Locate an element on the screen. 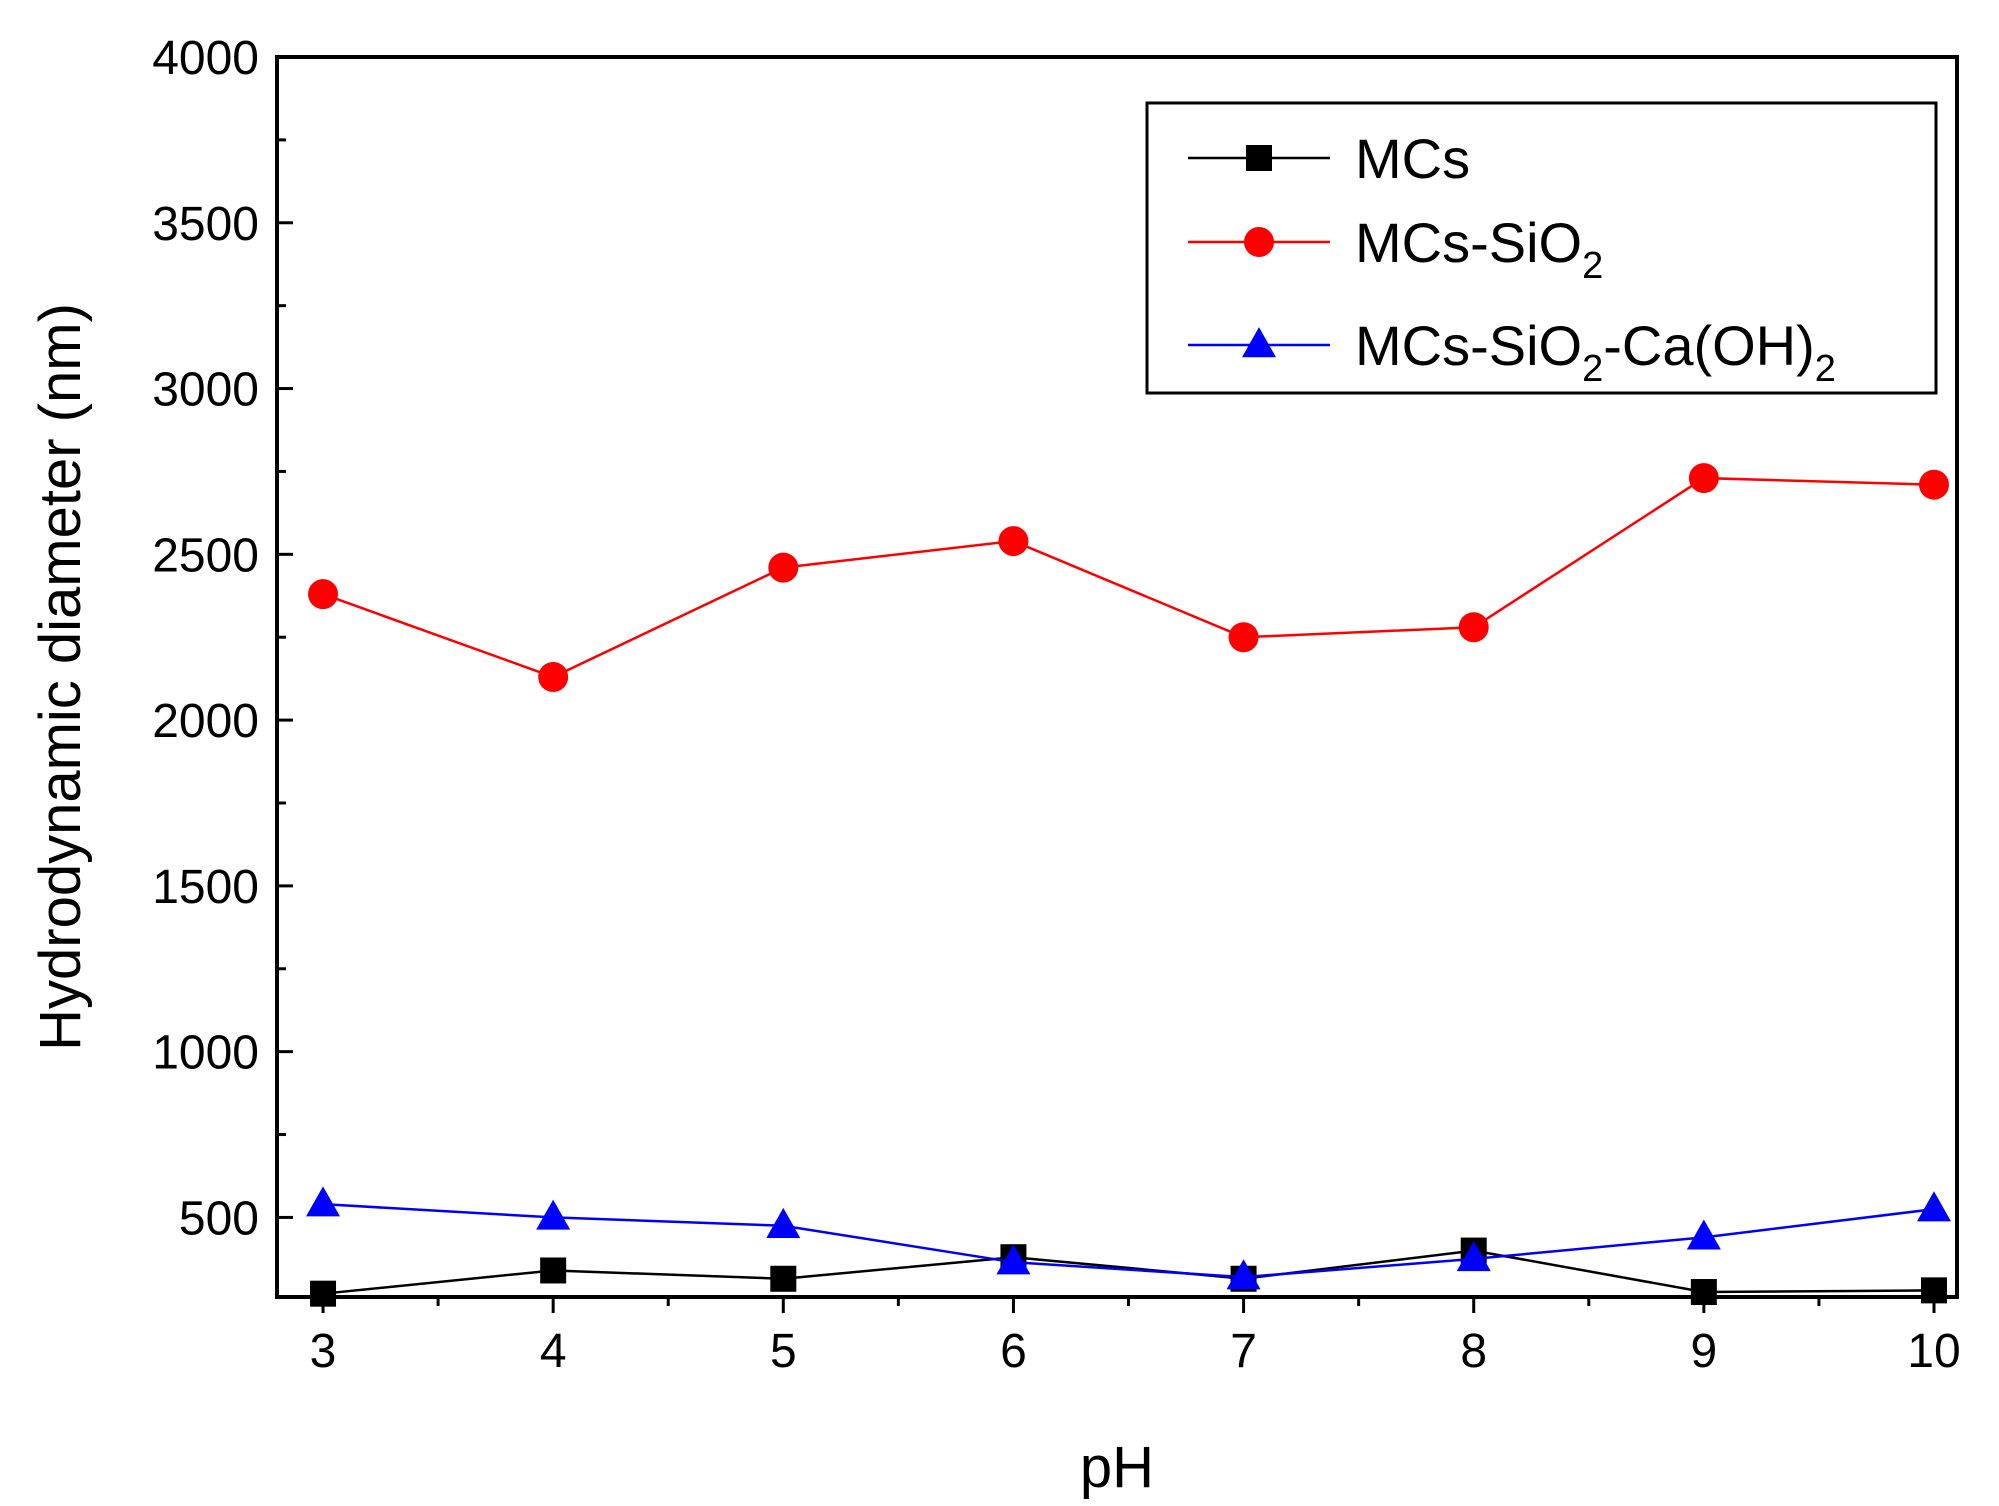  legend-label-part: MCs is located at coordinates (1412, 158).